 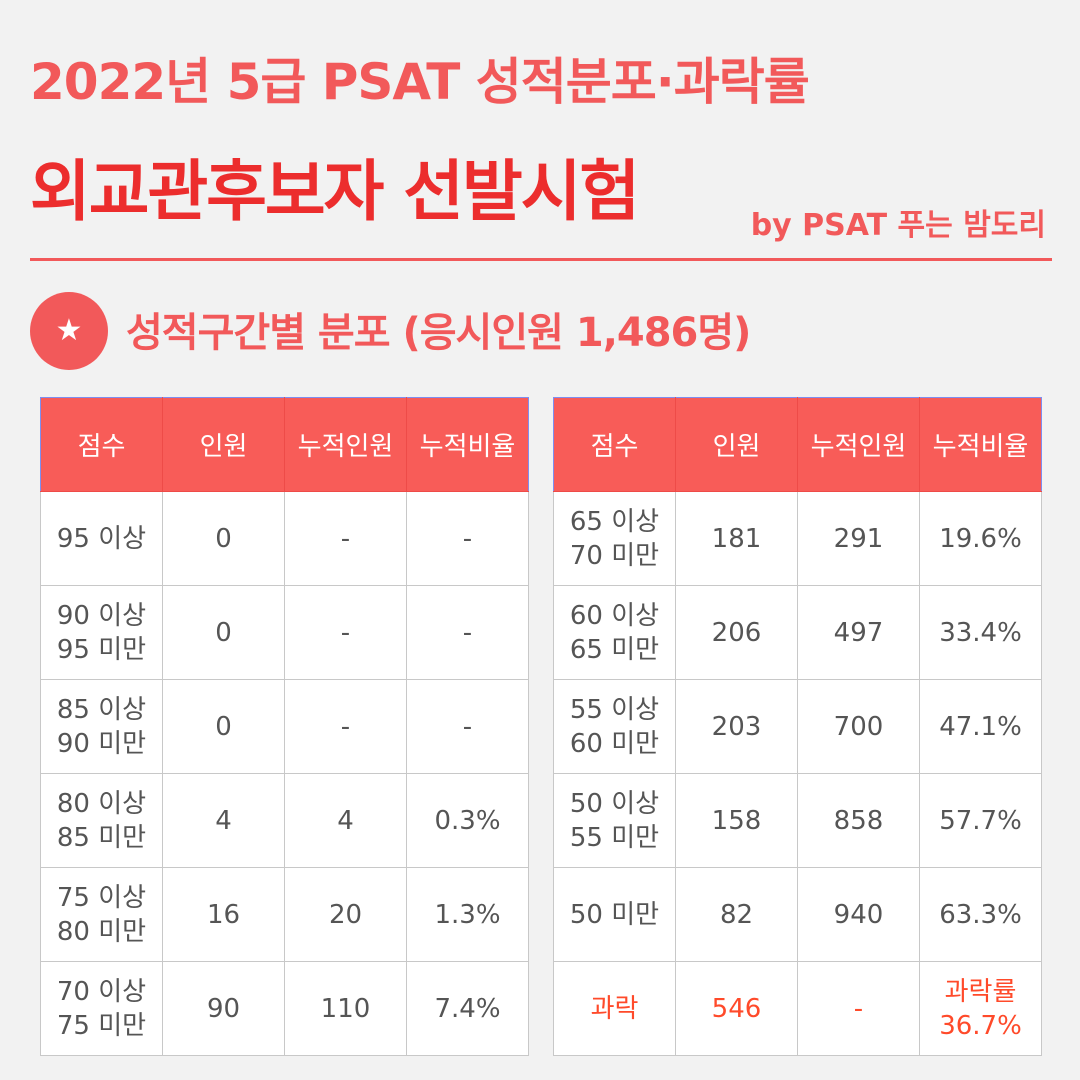 I want to click on table-row: 80 이상 85 미만 4 4 0.3%, so click(x=284, y=820).